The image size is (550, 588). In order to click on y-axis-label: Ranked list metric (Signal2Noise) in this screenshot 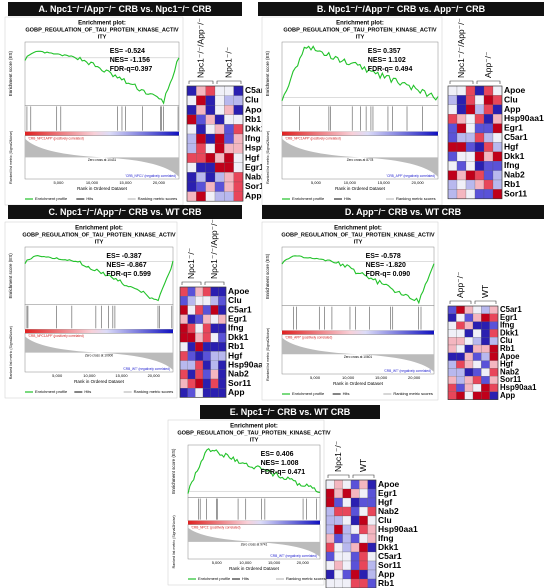, I will do `click(11, 352)`.